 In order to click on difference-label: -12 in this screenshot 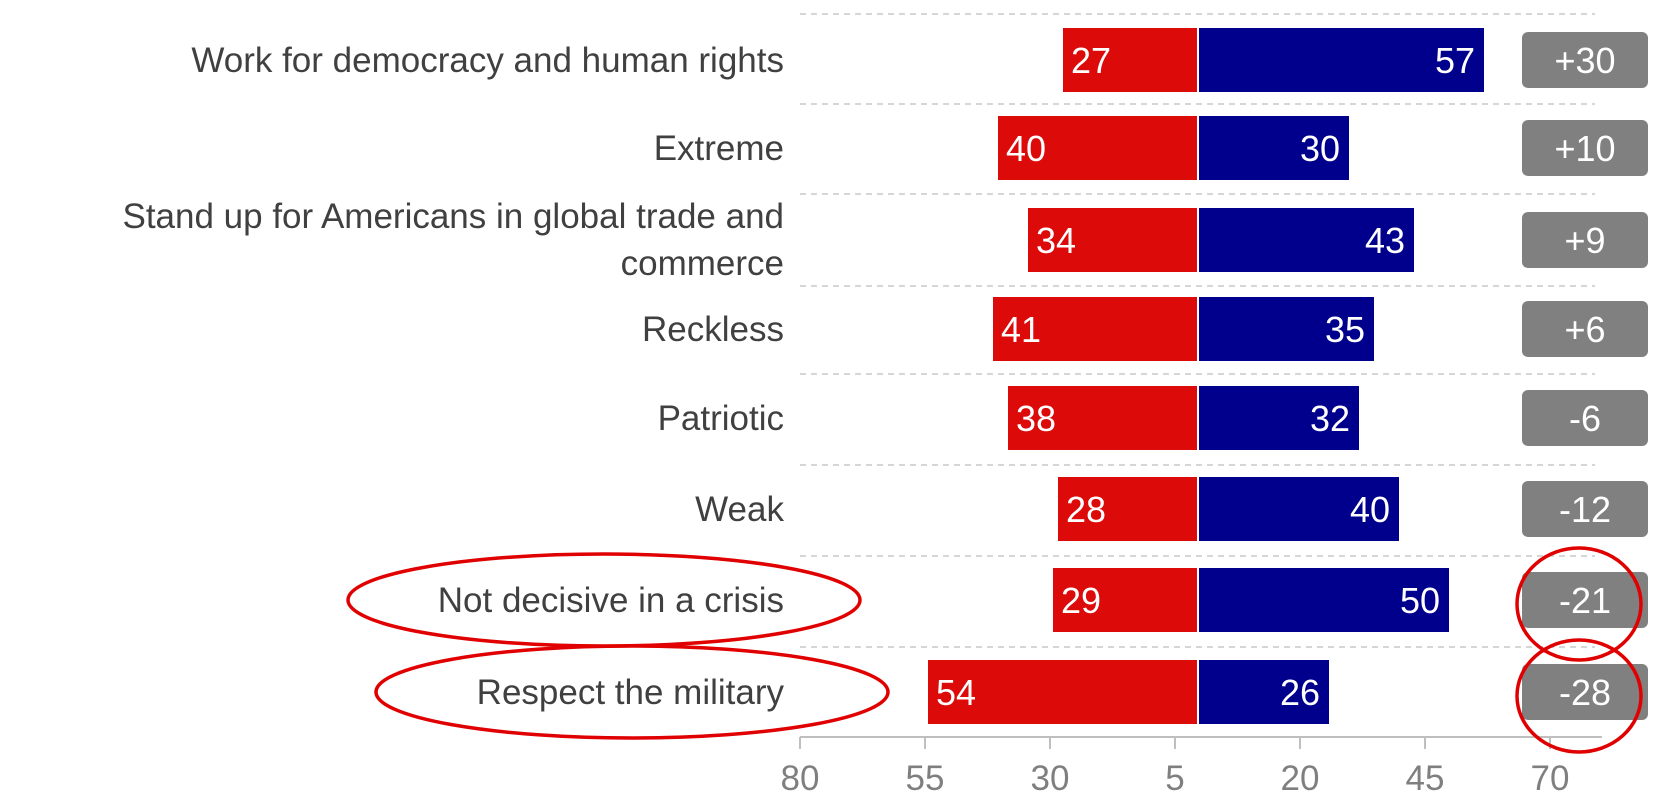, I will do `click(1585, 509)`.